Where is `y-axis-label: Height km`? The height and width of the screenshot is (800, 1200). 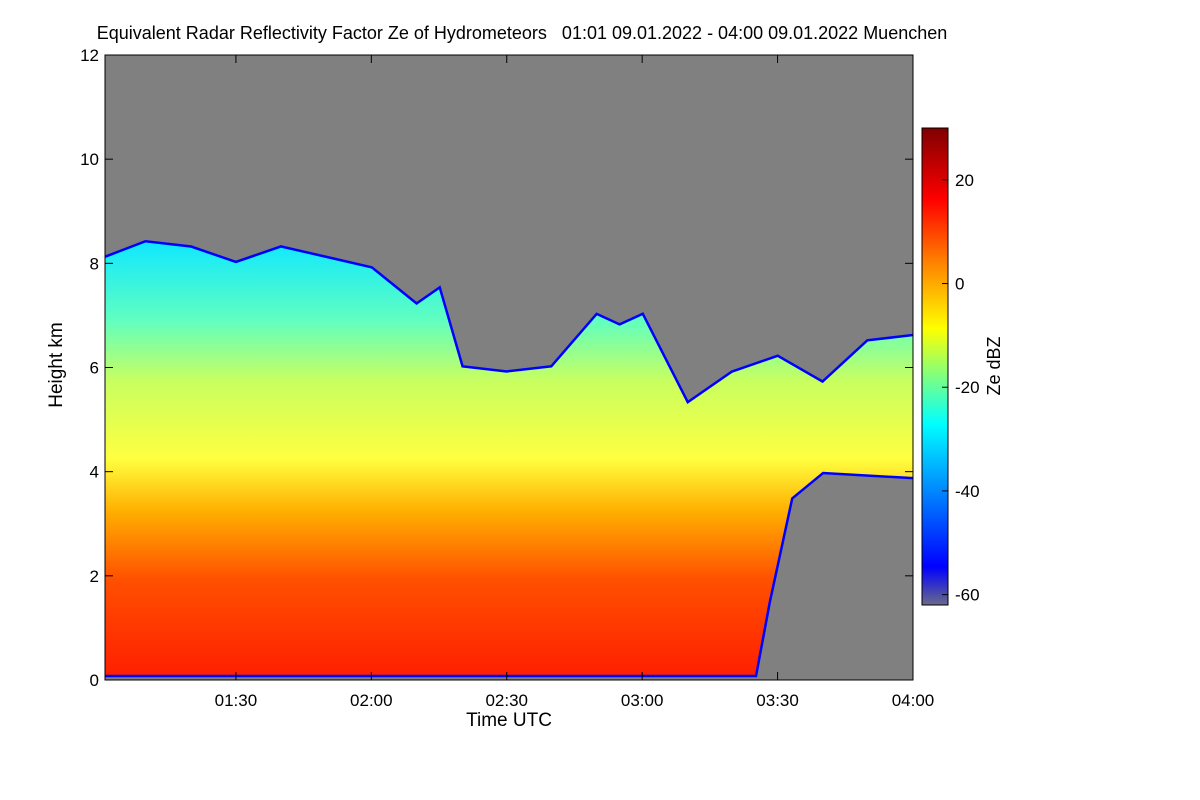
y-axis-label: Height km is located at coordinates (56, 365).